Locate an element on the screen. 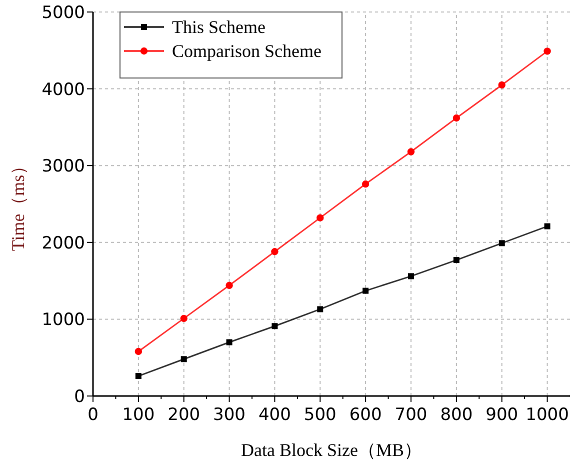  legend-label: Comparison Scheme is located at coordinates (247, 51).